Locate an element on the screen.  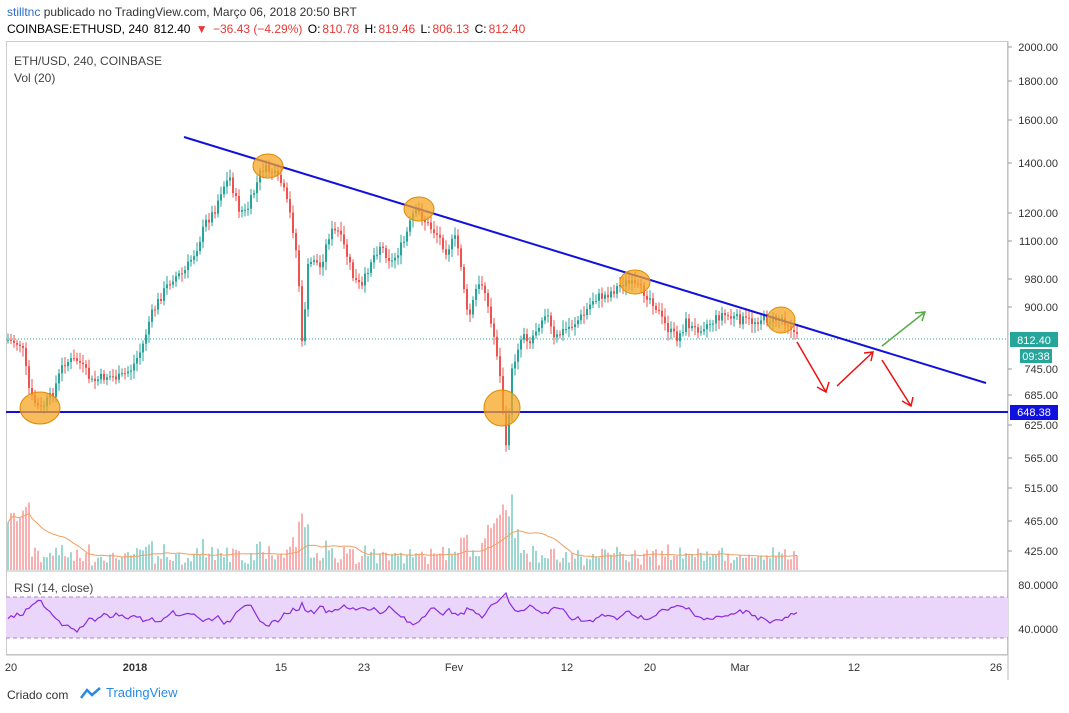
rsi-line is located at coordinates (402, 612).